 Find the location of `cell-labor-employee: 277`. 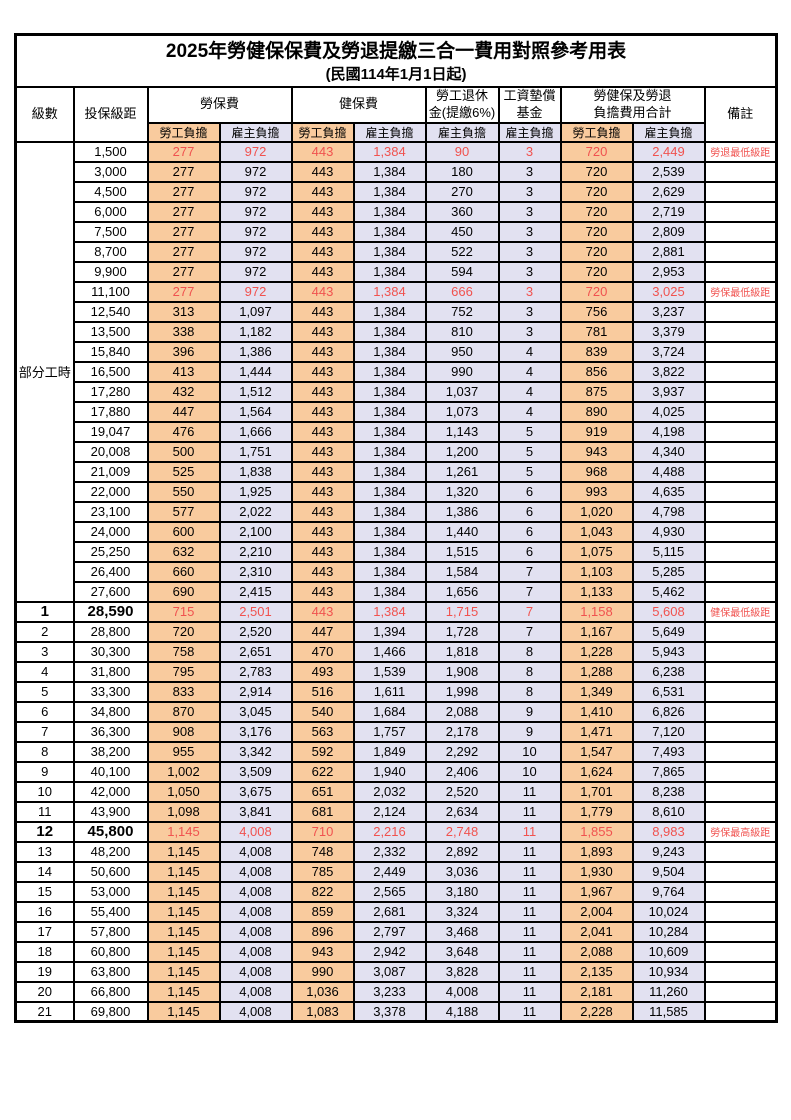

cell-labor-employee: 277 is located at coordinates (183, 291).